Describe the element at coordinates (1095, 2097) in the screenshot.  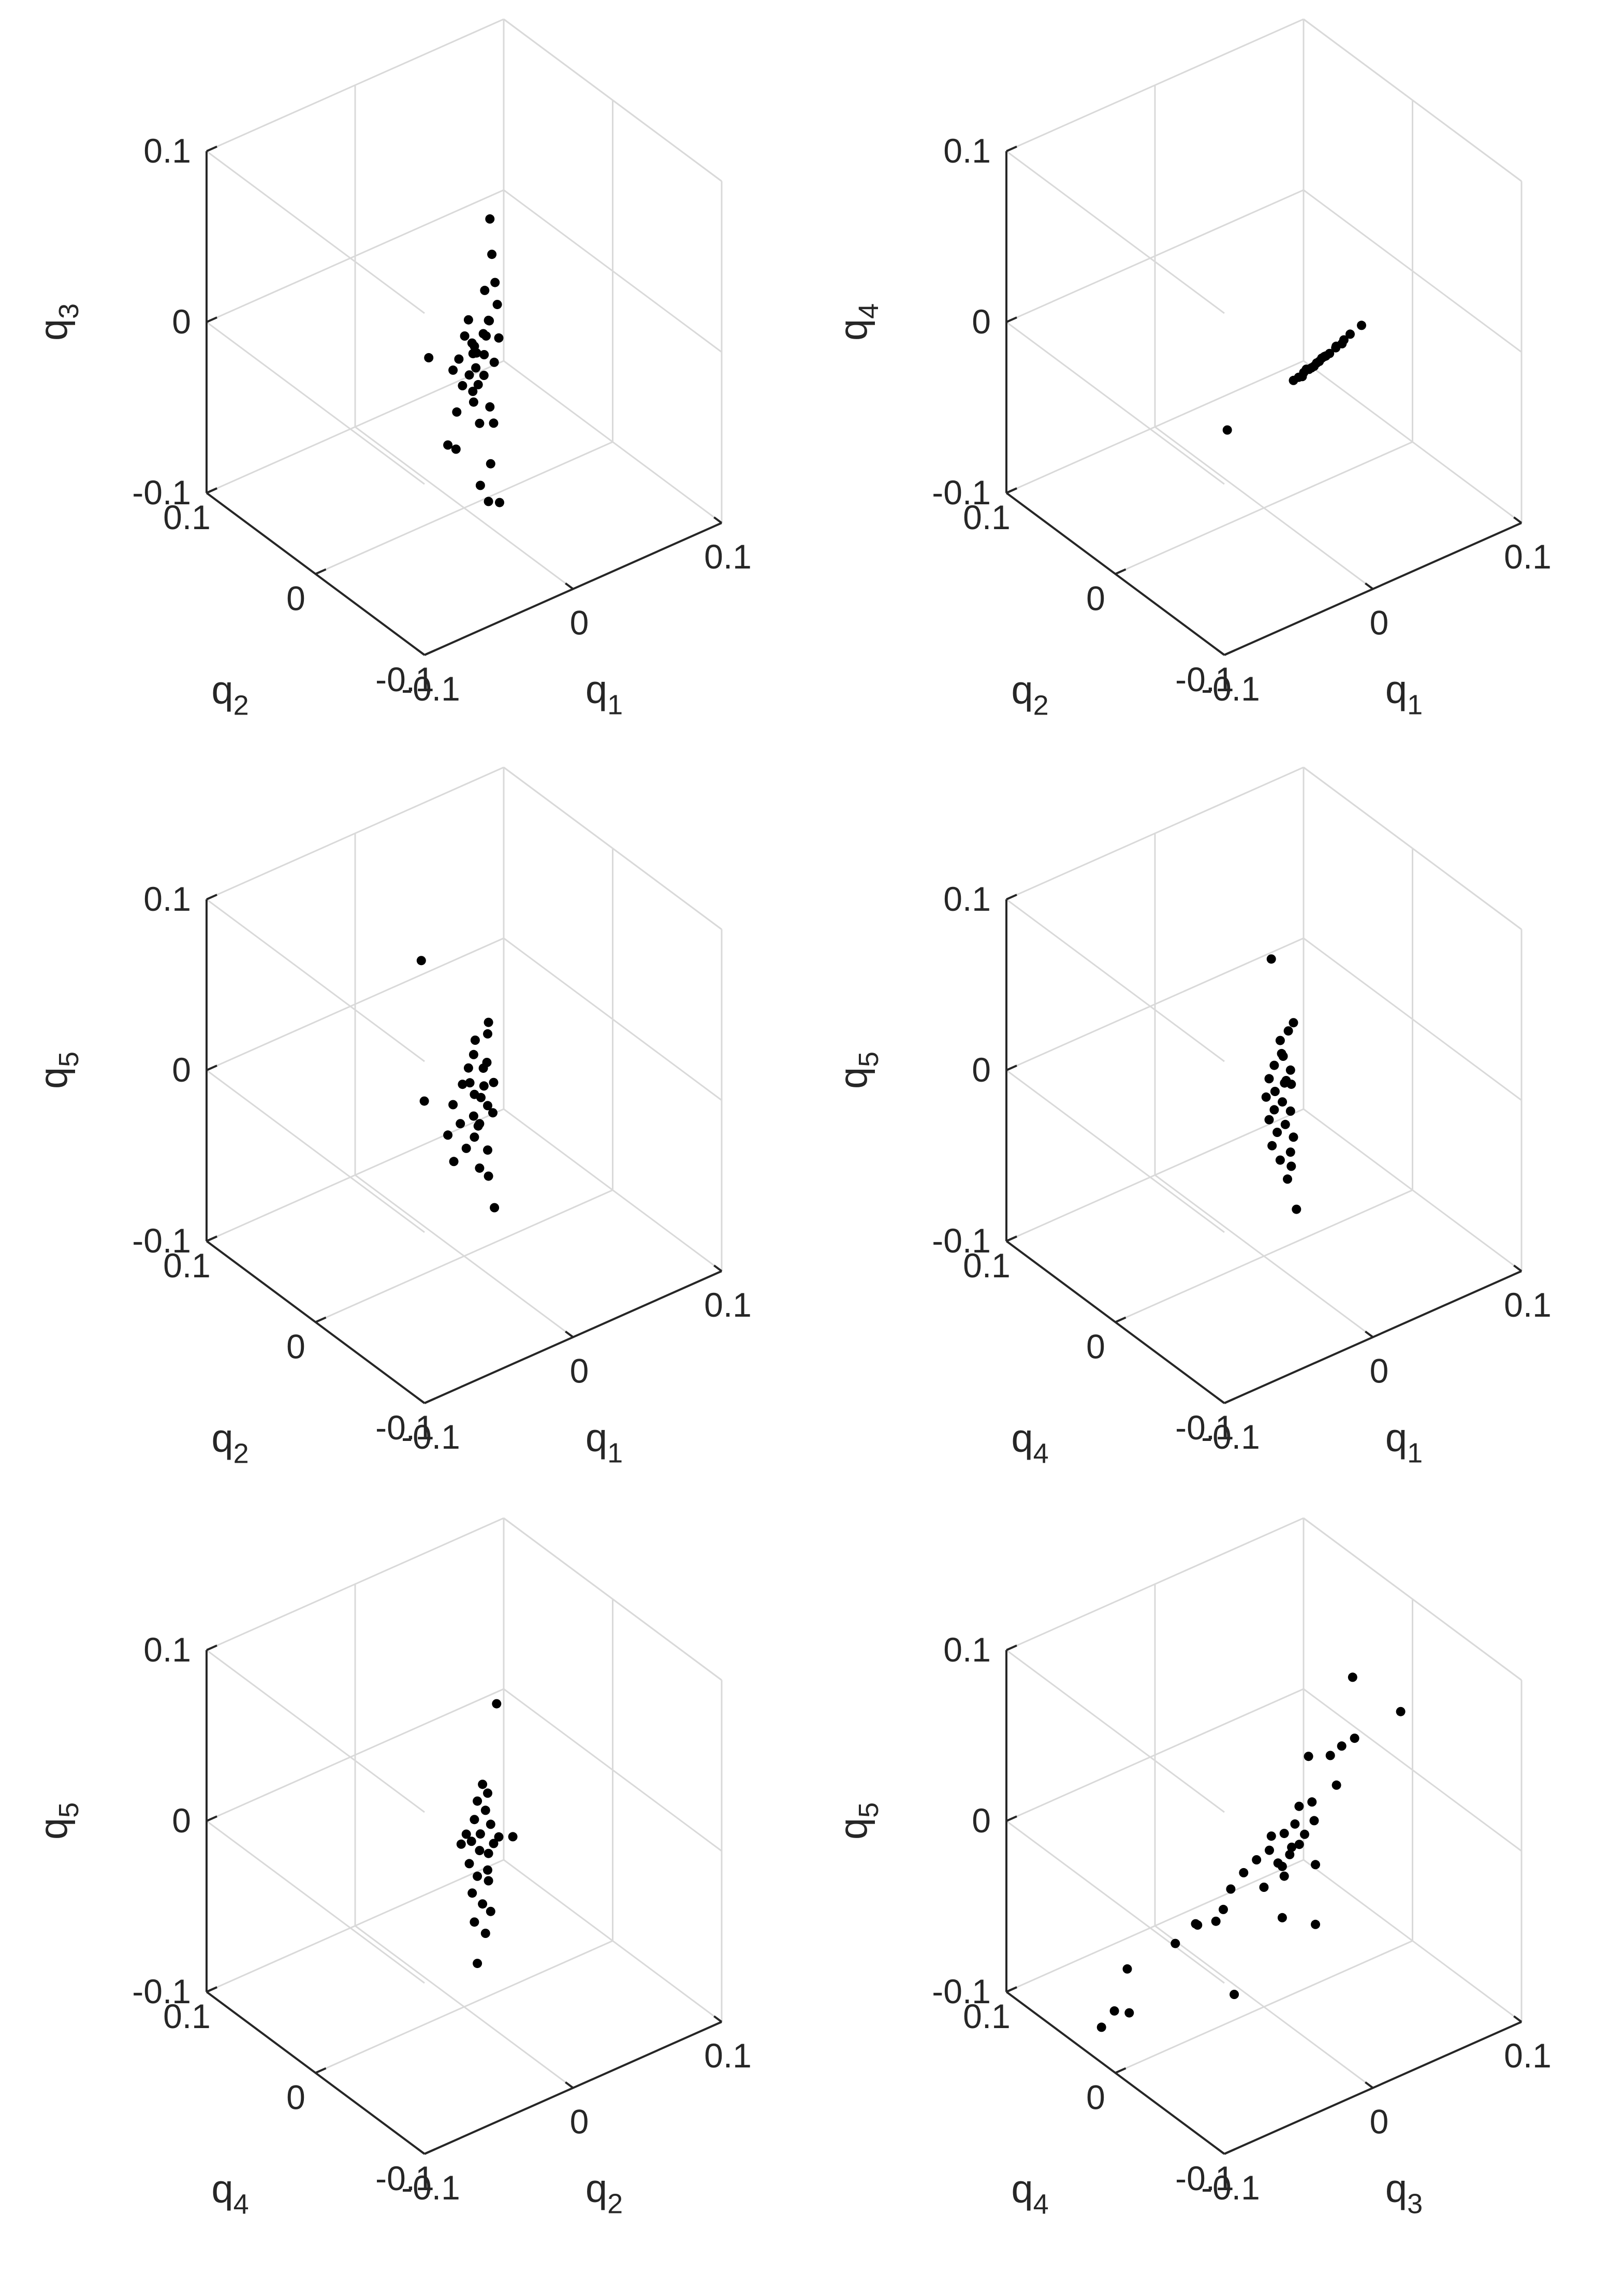
I see `y-tick-label: 0` at that location.